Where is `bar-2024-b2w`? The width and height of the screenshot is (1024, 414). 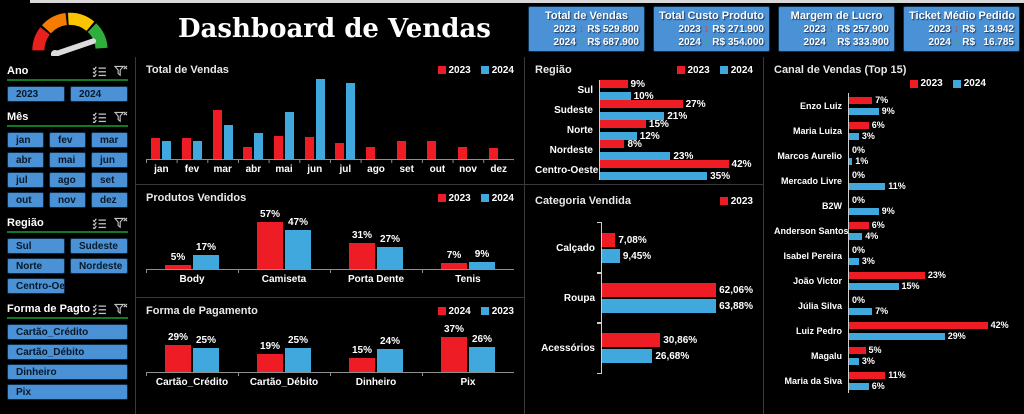
bar-2024-b2w is located at coordinates (864, 211).